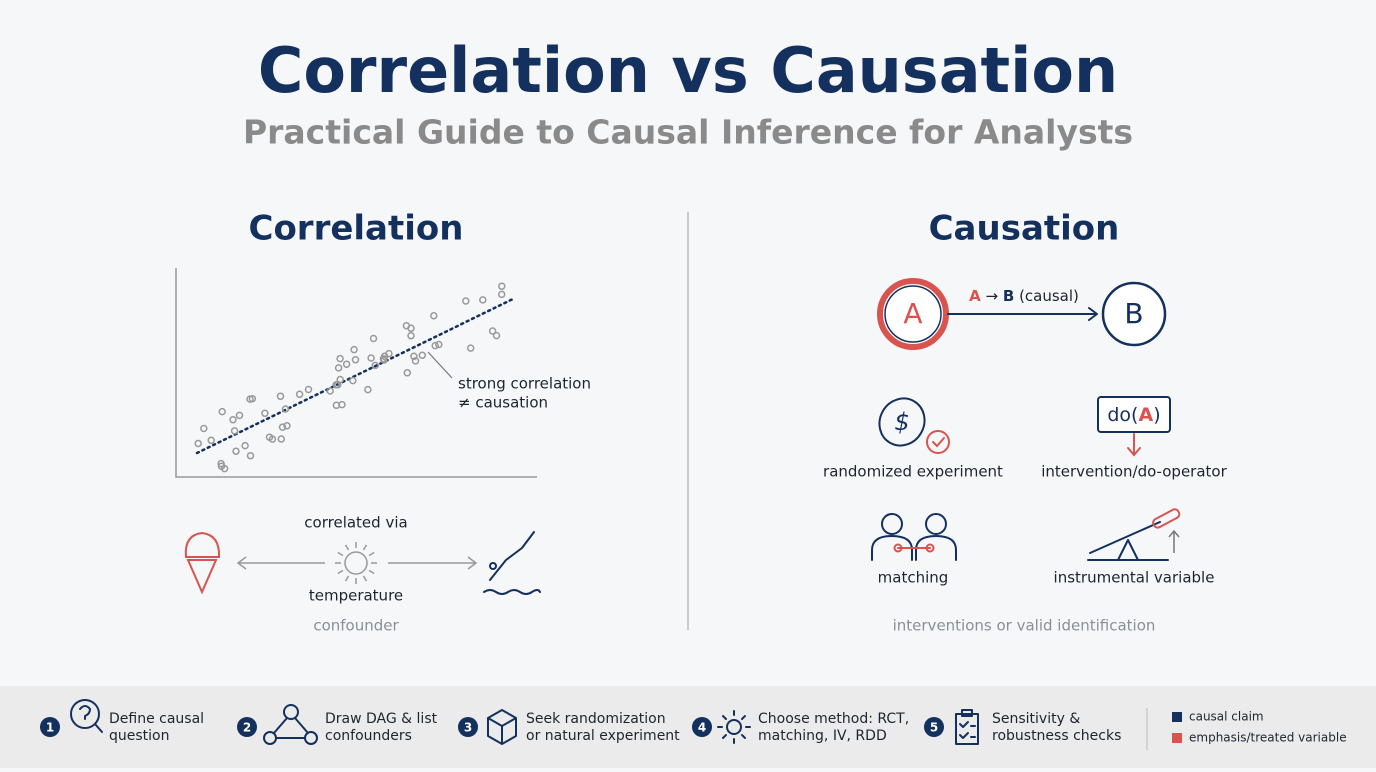  Describe the element at coordinates (1122, 415) in the screenshot. I see `do-open: do(` at that location.